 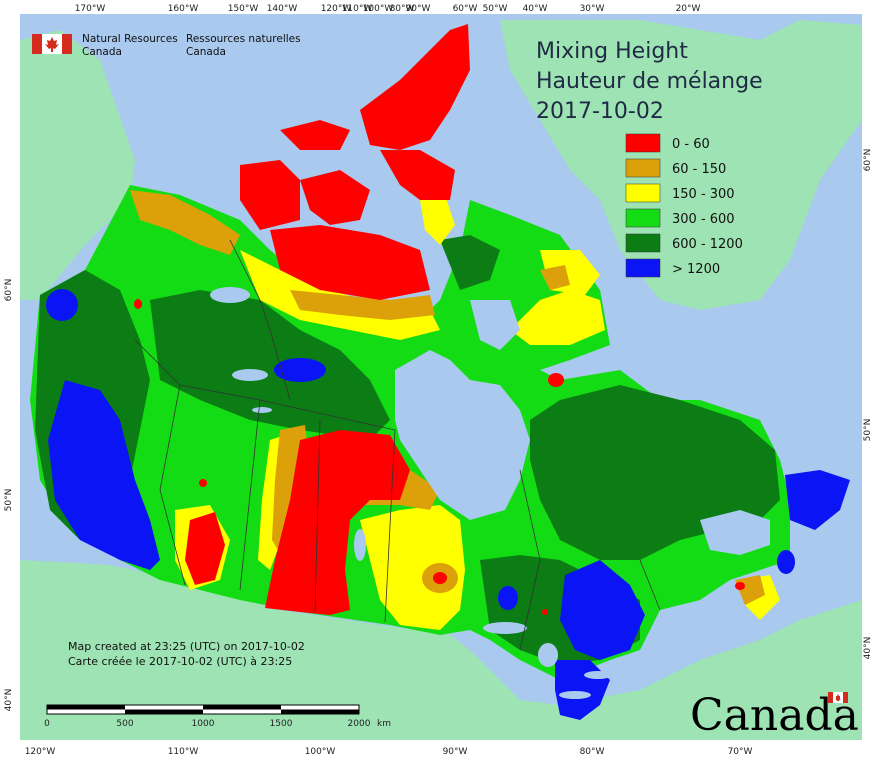 I want to click on lon-label: 60°W, so click(x=465, y=9).